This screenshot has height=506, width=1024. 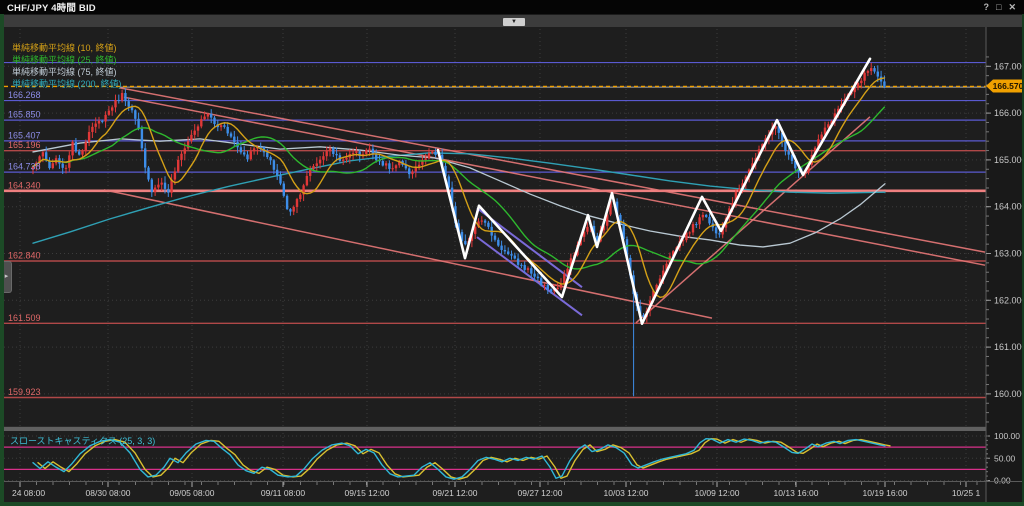 What do you see at coordinates (1012, 7) in the screenshot?
I see `close-button: ✕` at bounding box center [1012, 7].